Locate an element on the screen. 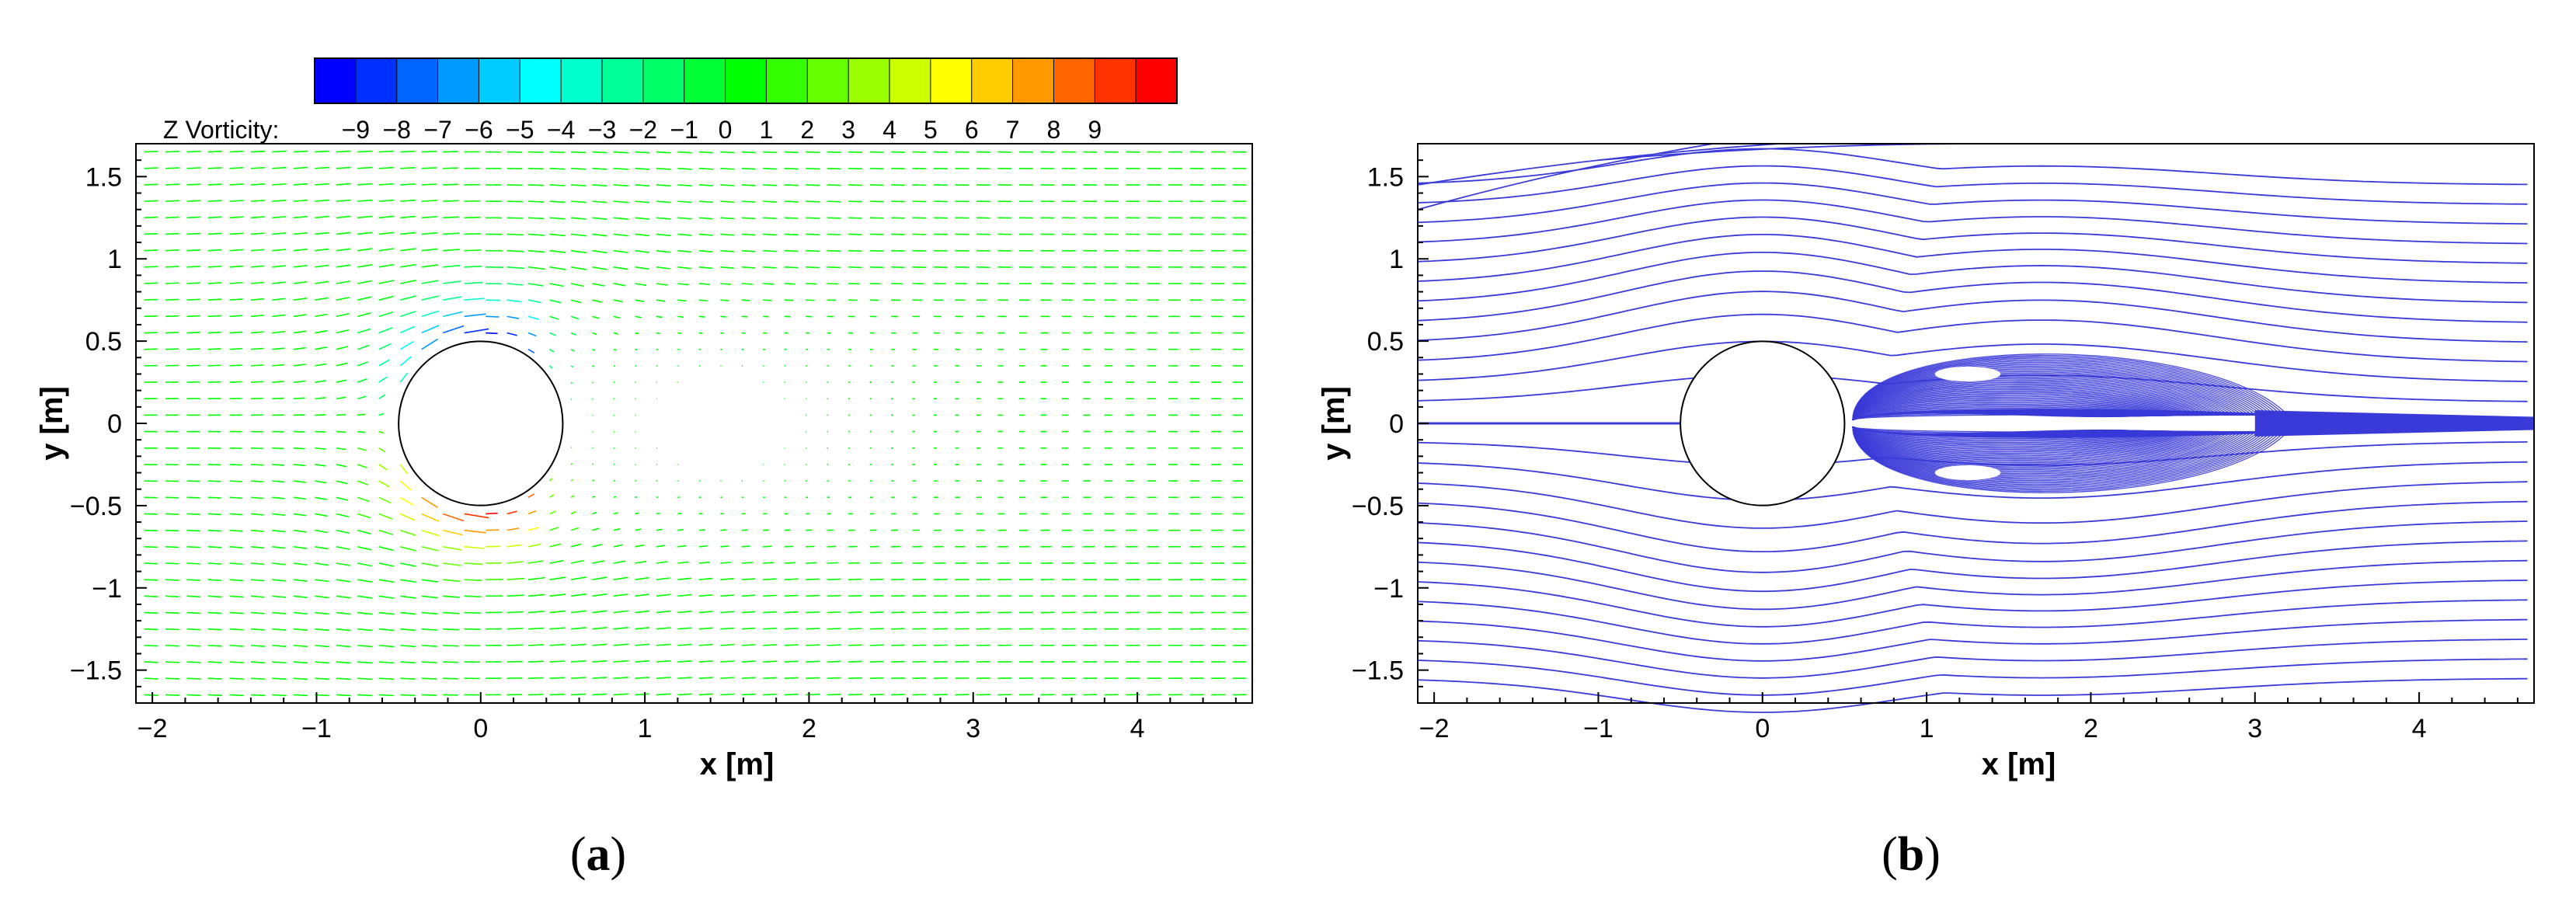 This screenshot has width=2576, height=905. x-tick-label: 4 is located at coordinates (1137, 728).